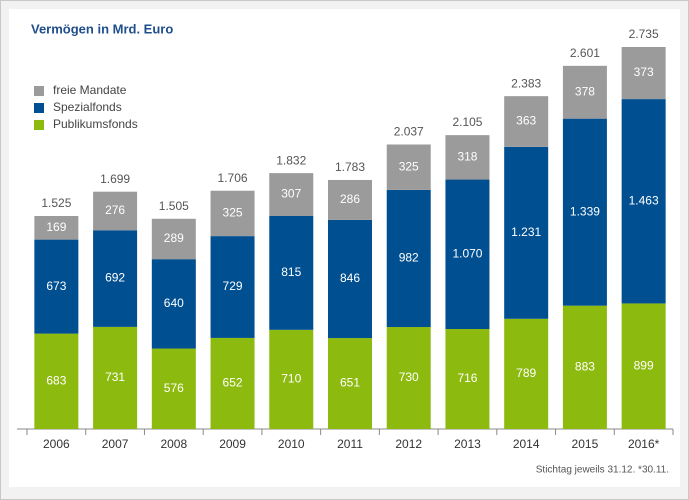  What do you see at coordinates (467, 122) in the screenshot?
I see `total-label: 2.105` at bounding box center [467, 122].